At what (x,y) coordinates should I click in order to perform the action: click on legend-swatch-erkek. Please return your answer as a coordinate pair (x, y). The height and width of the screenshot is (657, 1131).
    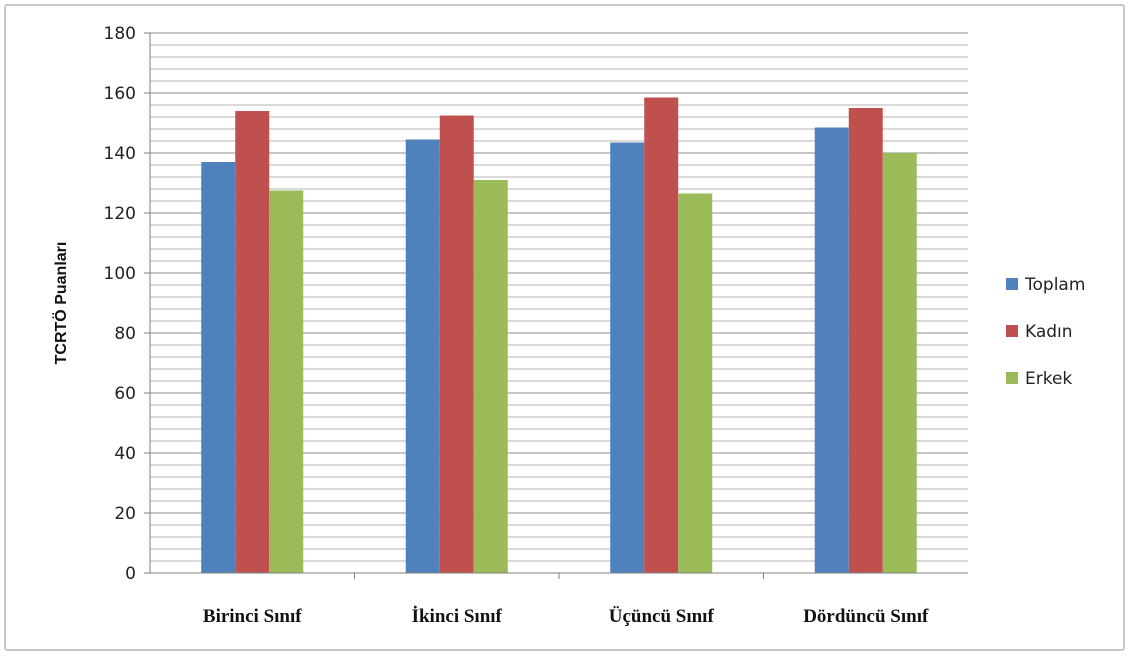
    Looking at the image, I should click on (1012, 378).